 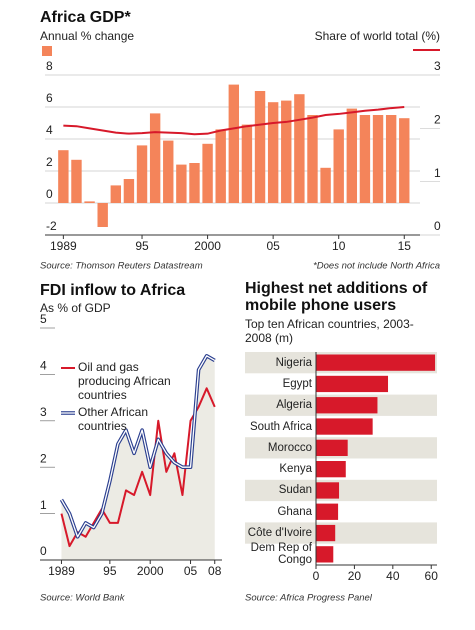 What do you see at coordinates (280, 426) in the screenshot?
I see `y-tick-label: South Africa` at bounding box center [280, 426].